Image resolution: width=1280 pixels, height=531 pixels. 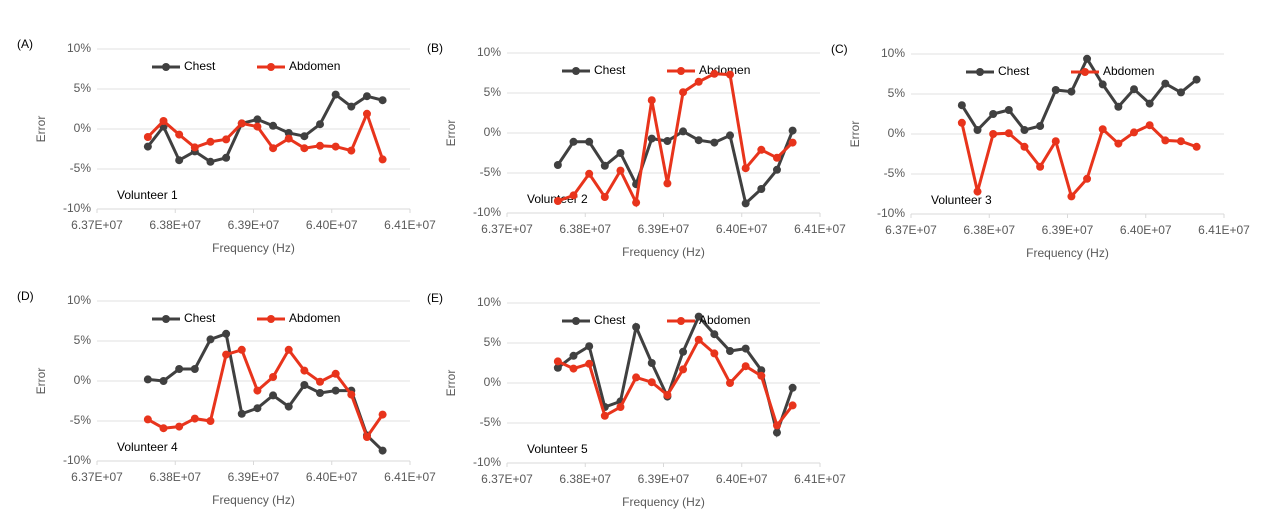 I want to click on y-axis-title: Error, so click(x=451, y=383).